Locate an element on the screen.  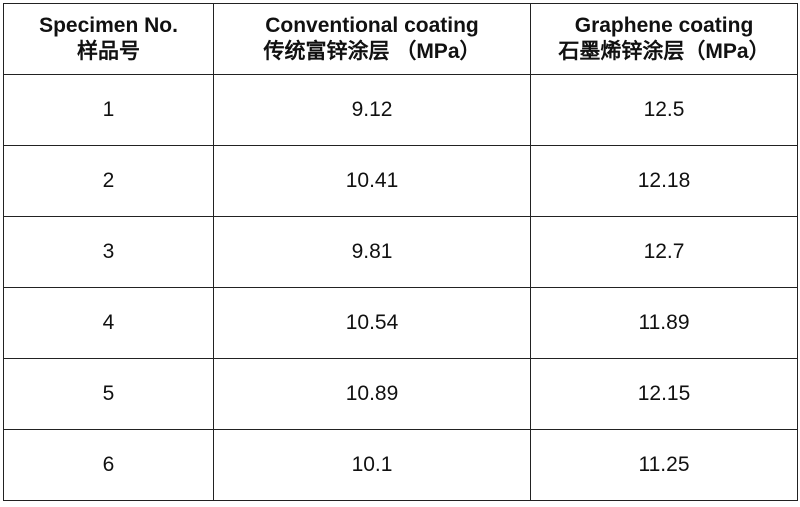
header-text: 样品号 is located at coordinates (108, 51).